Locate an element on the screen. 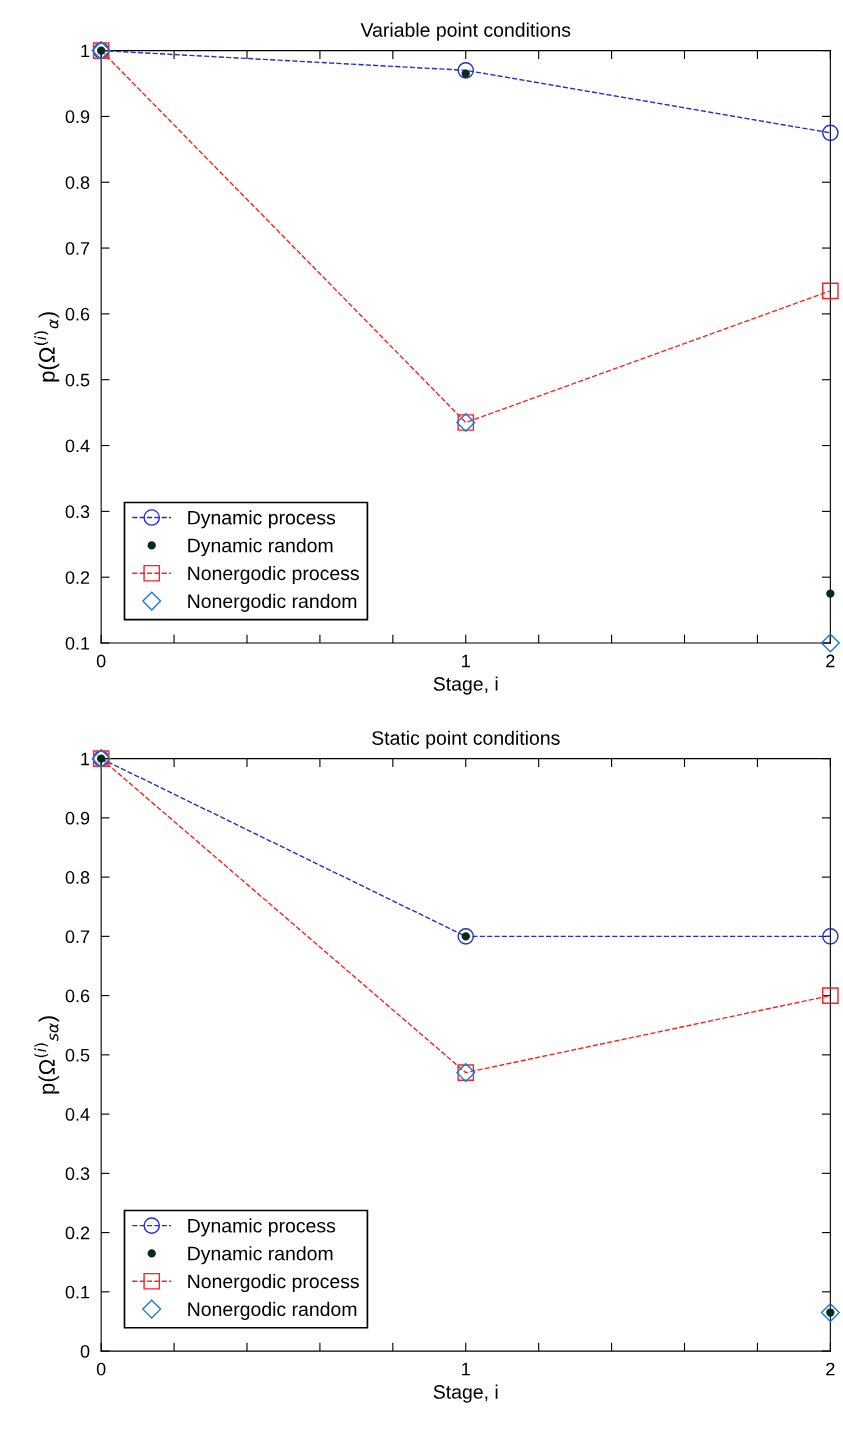 The image size is (843, 1445). y-axis-title: p(Ω$^{(i)}$$_{α}$) is located at coordinates (47, 347).